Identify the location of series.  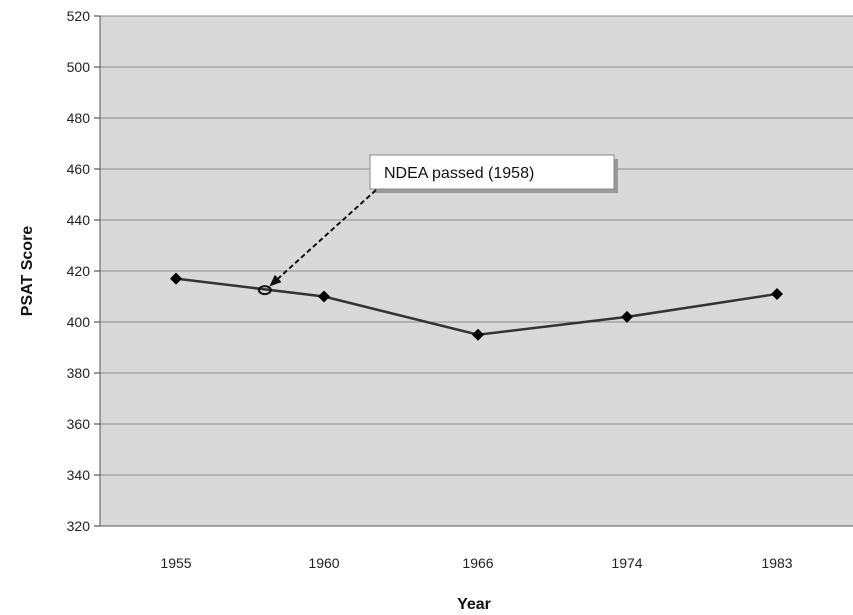
(476, 306).